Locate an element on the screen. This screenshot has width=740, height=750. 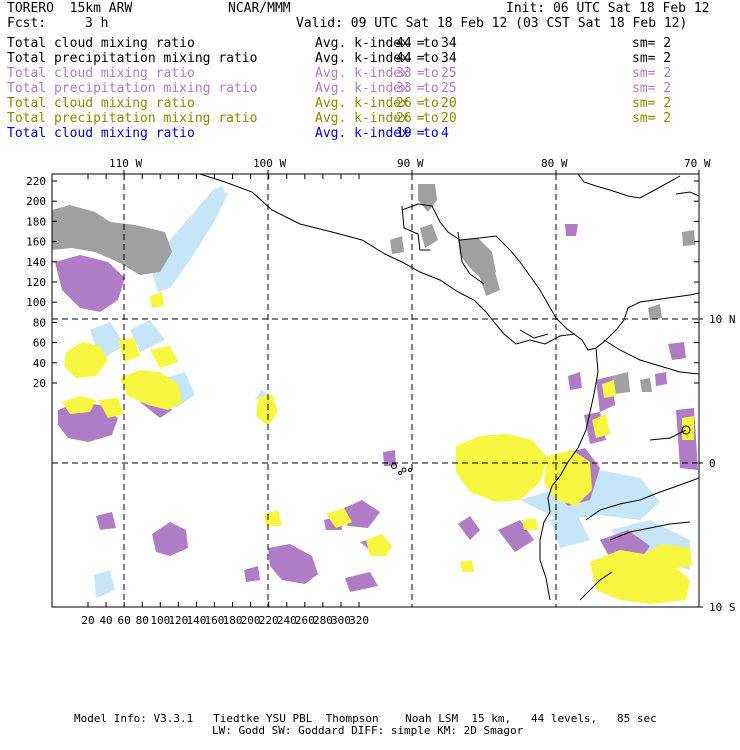
x-tick-label: 160 is located at coordinates (215, 620).